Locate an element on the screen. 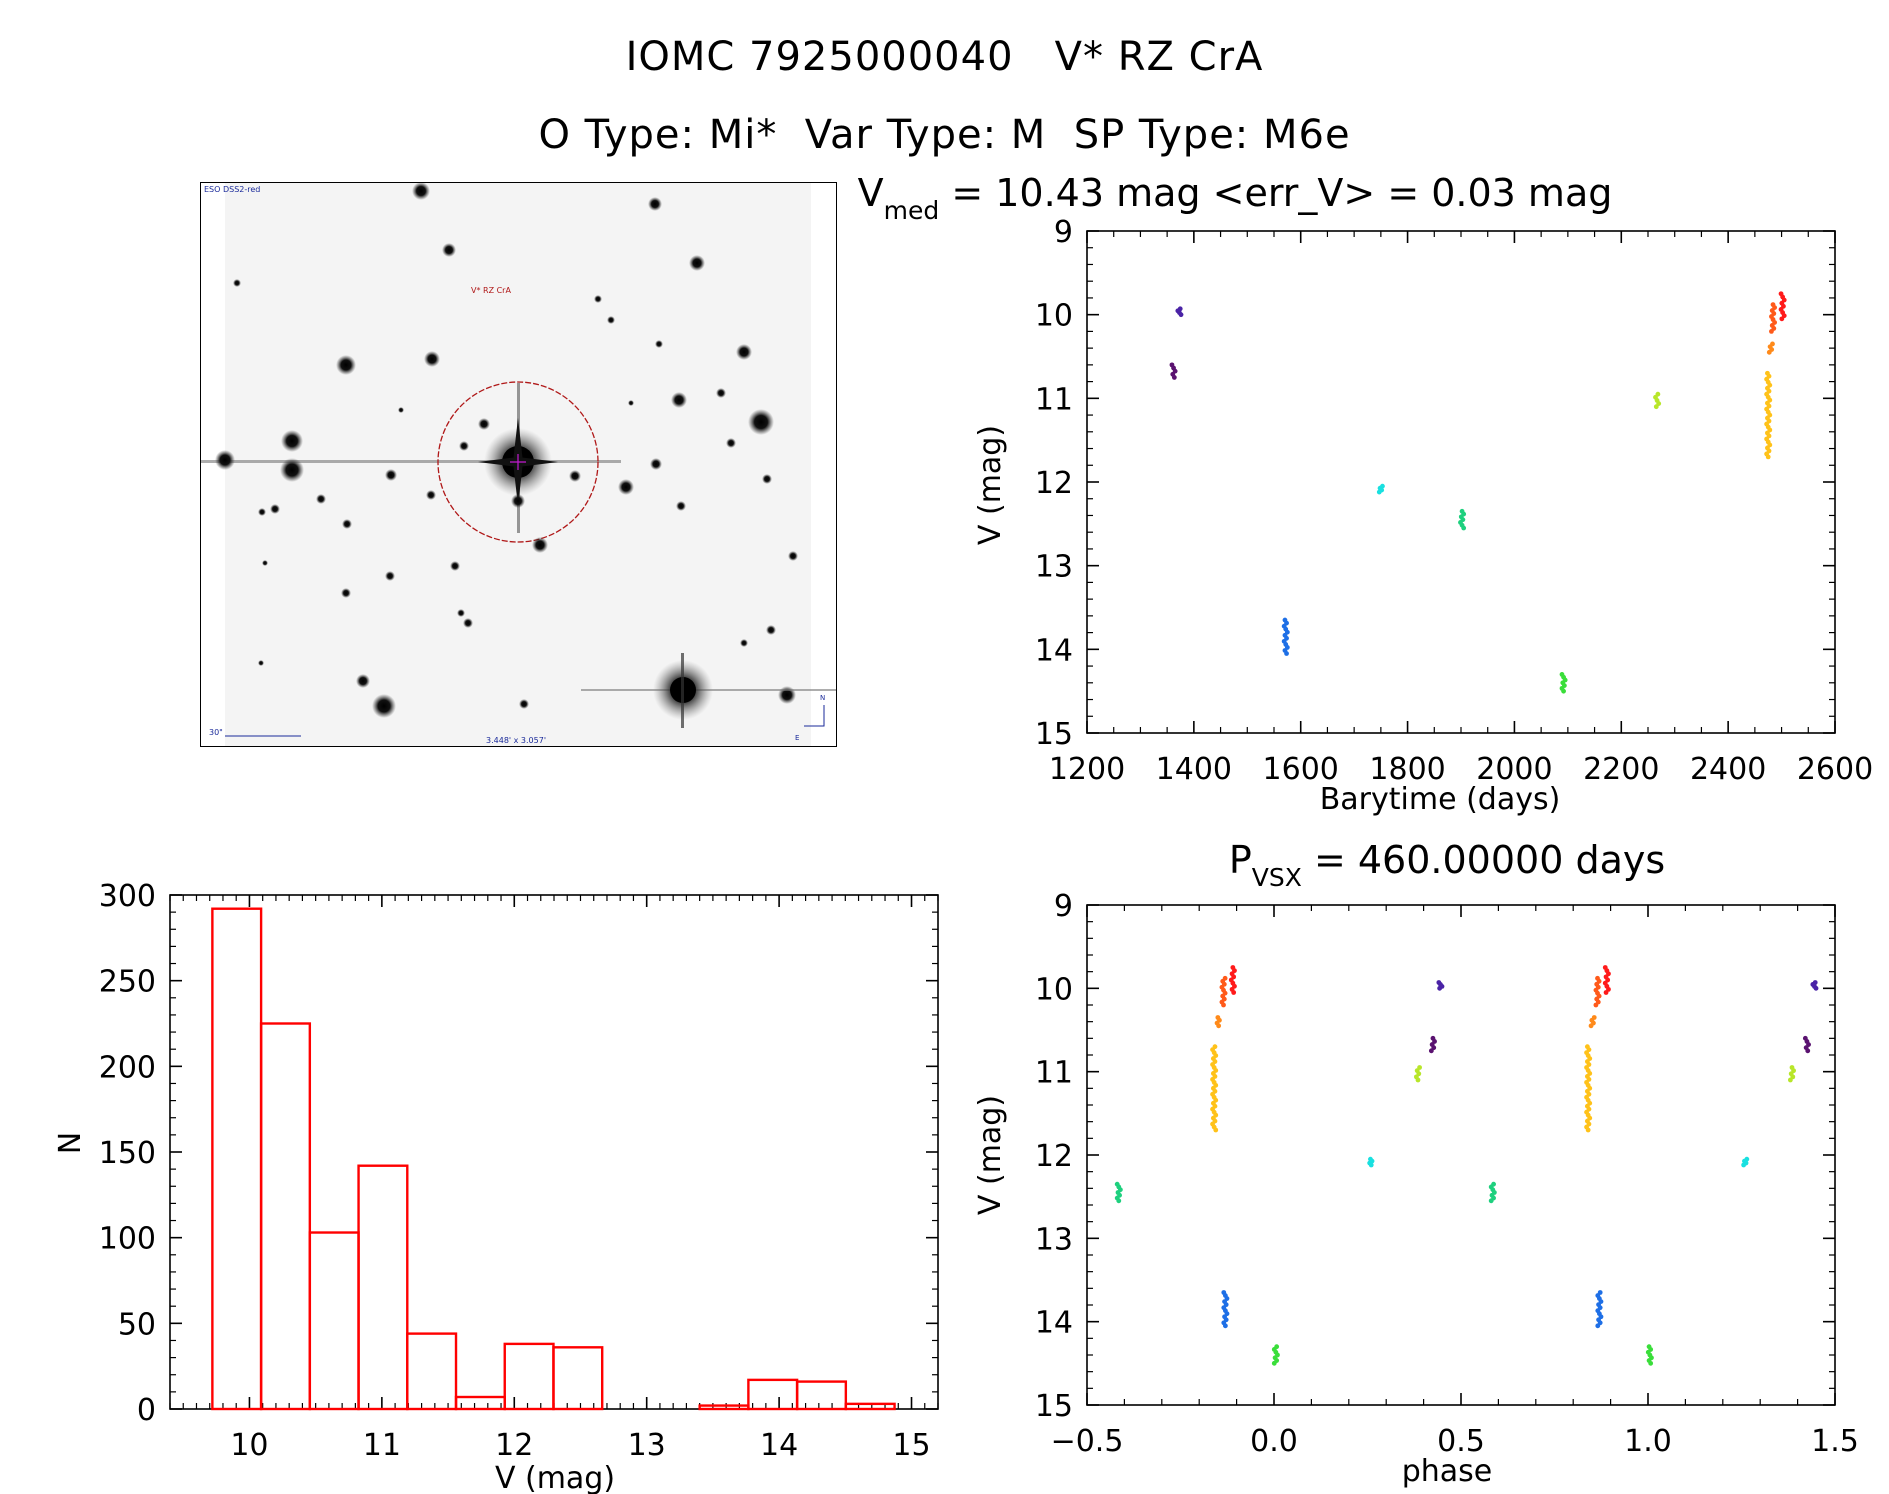  target-crosshair-icon is located at coordinates (518, 462).